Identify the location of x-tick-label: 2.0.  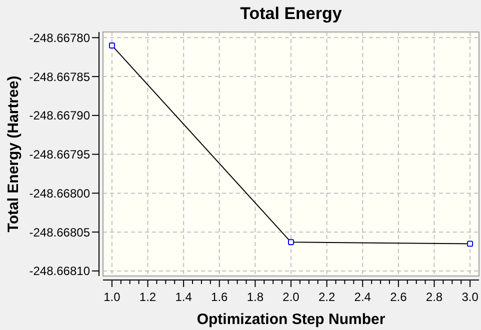
(291, 297).